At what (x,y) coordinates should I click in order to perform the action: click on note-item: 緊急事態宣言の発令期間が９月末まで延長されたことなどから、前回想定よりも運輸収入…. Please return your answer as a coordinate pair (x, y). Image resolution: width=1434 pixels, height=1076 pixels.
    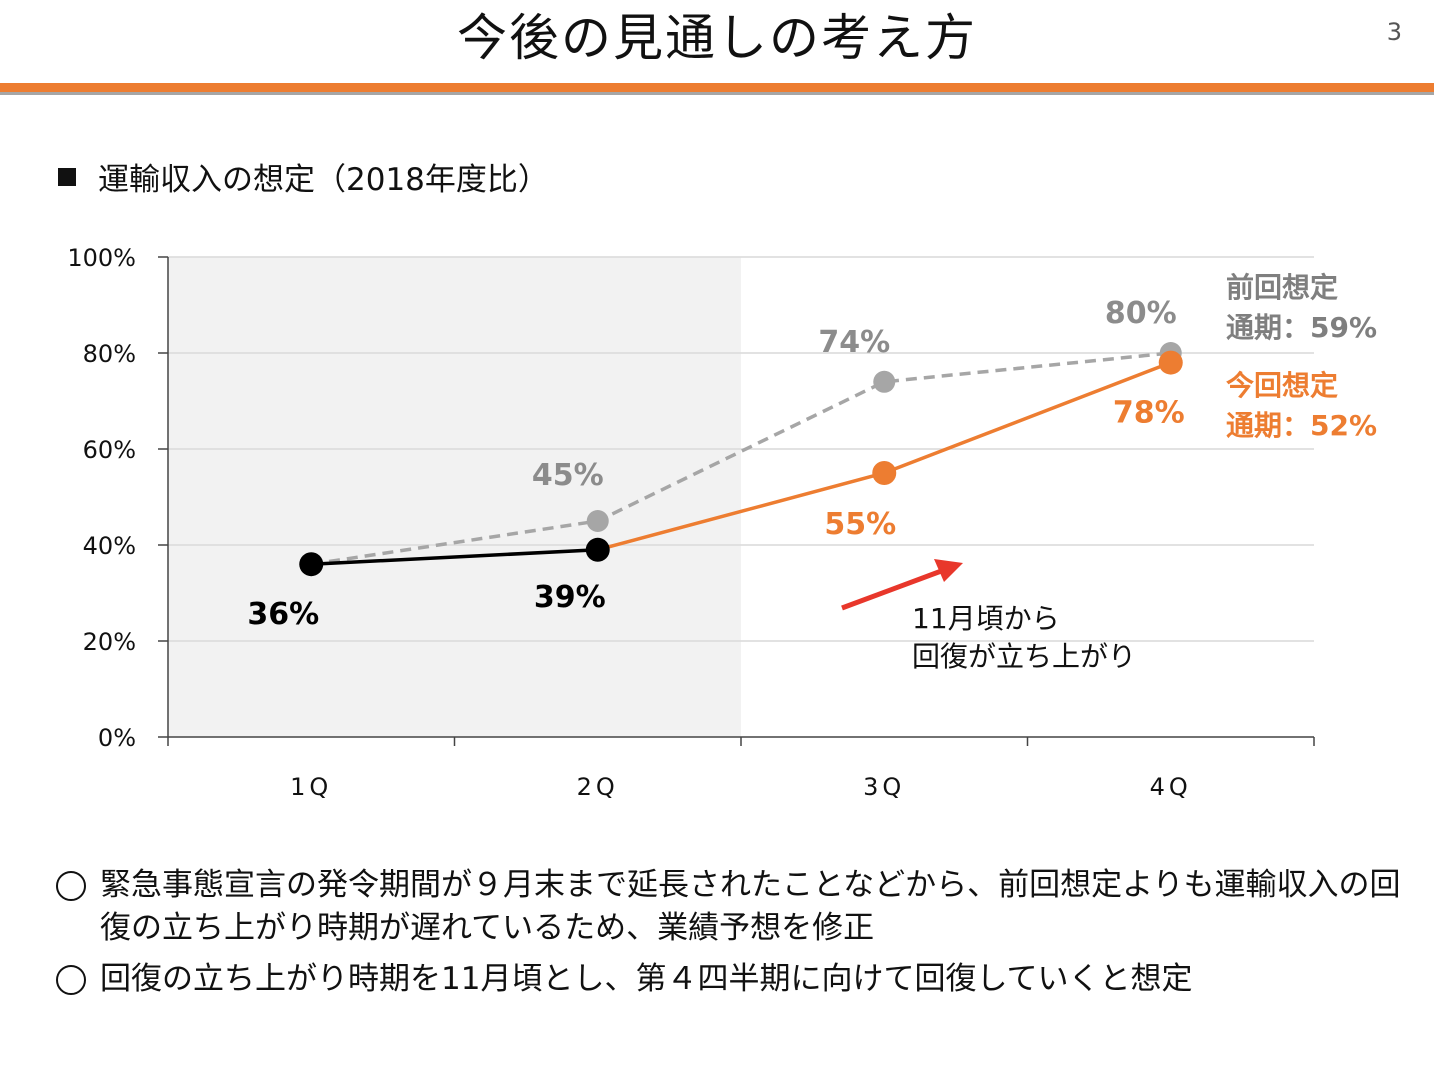
    Looking at the image, I should click on (732, 907).